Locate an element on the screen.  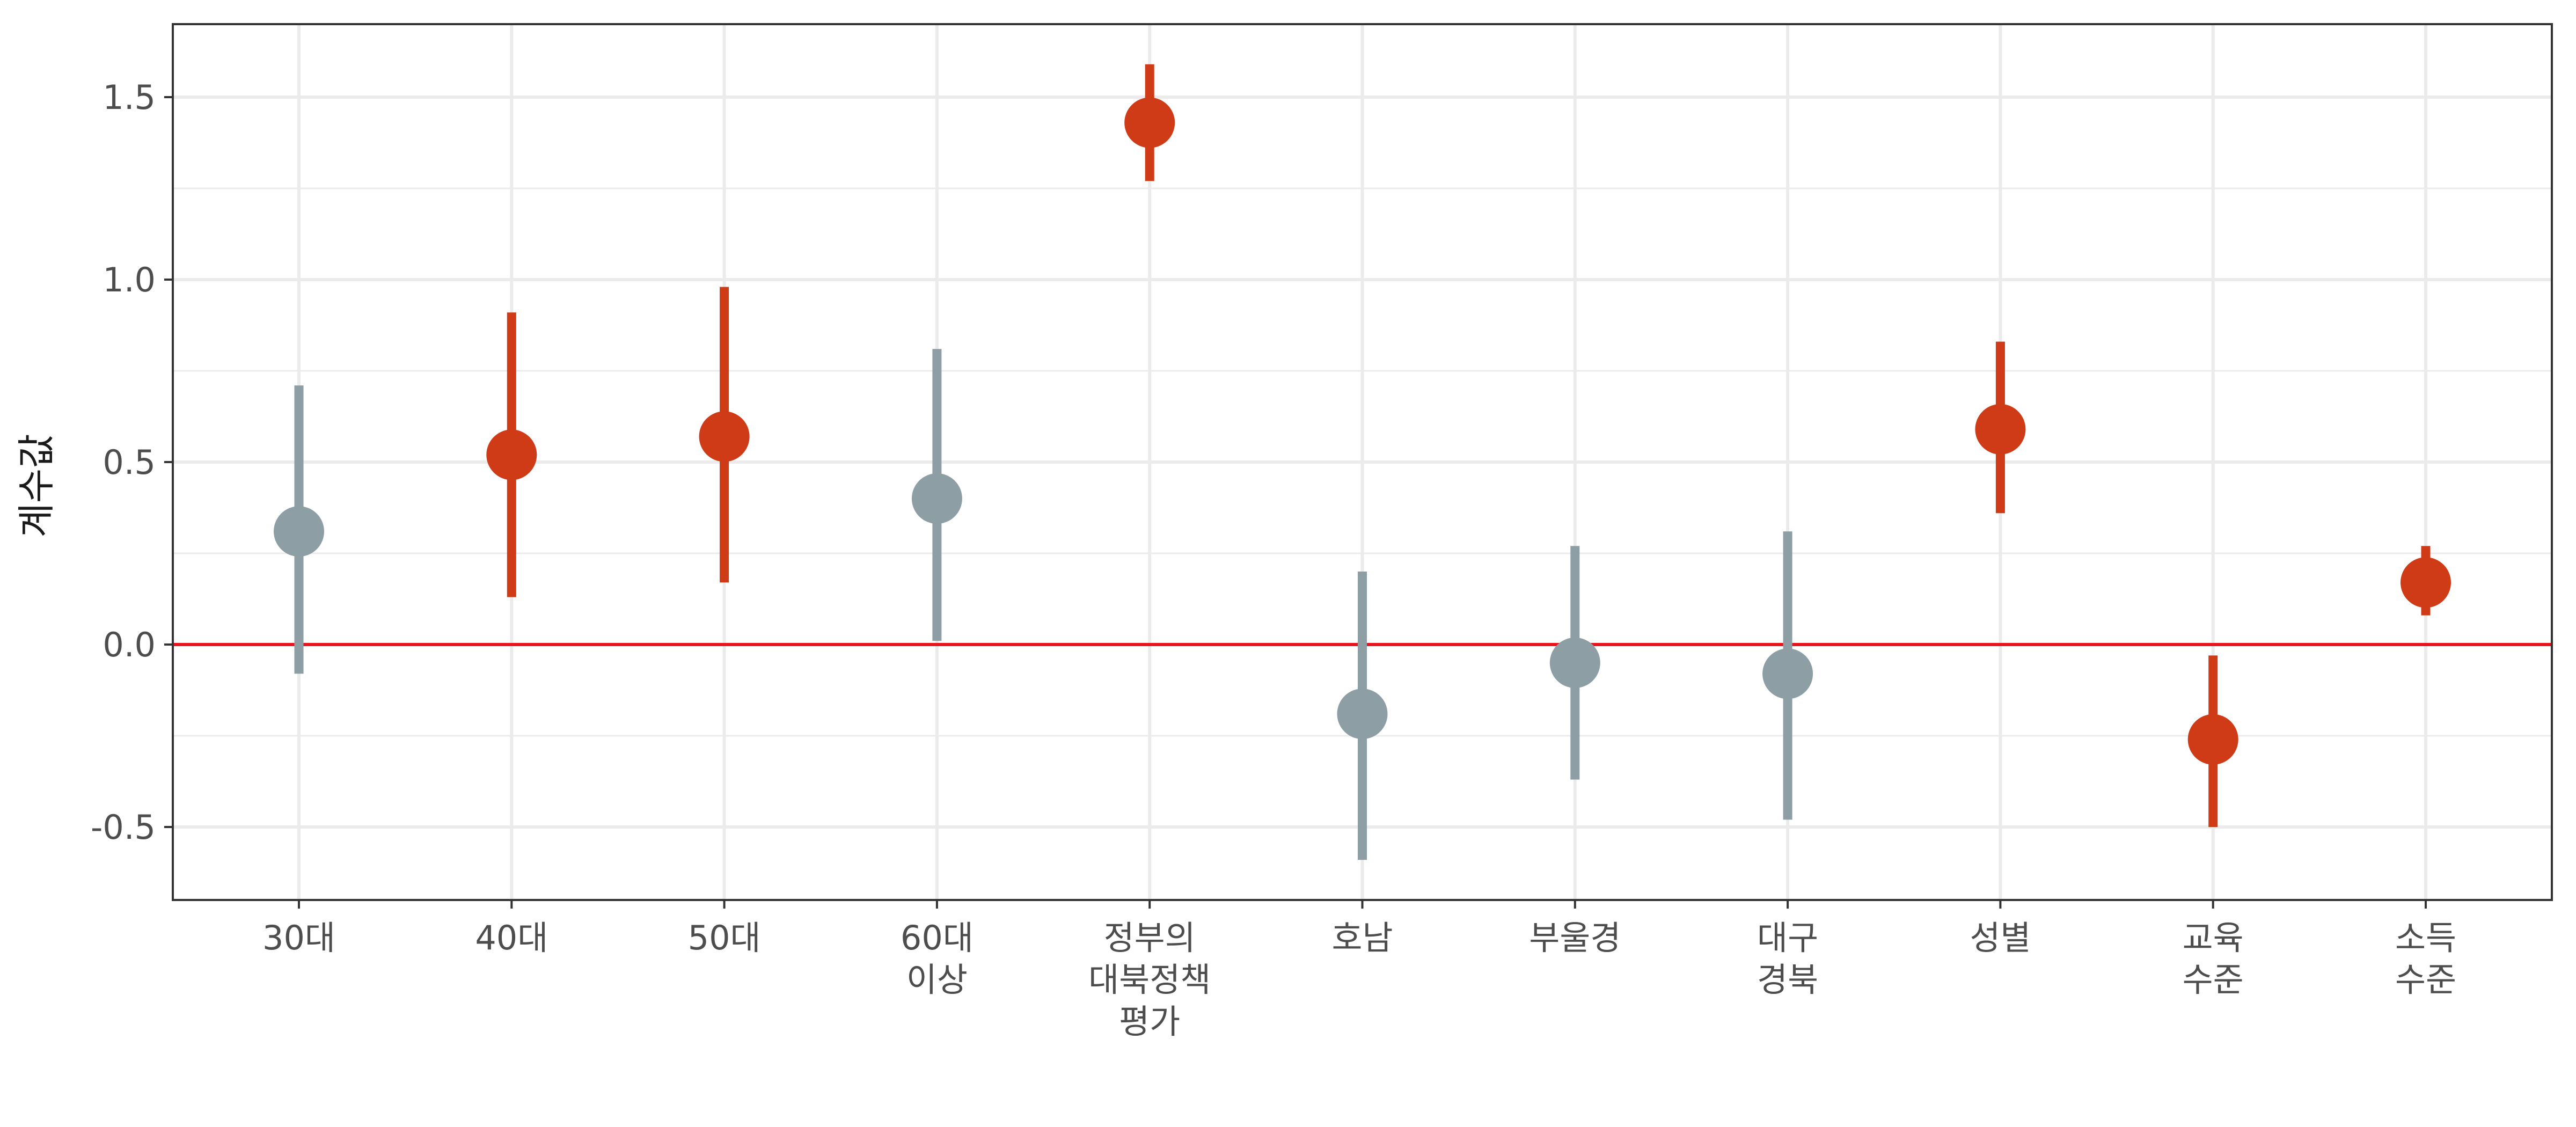
x-tick-label: 40대 is located at coordinates (511, 937).